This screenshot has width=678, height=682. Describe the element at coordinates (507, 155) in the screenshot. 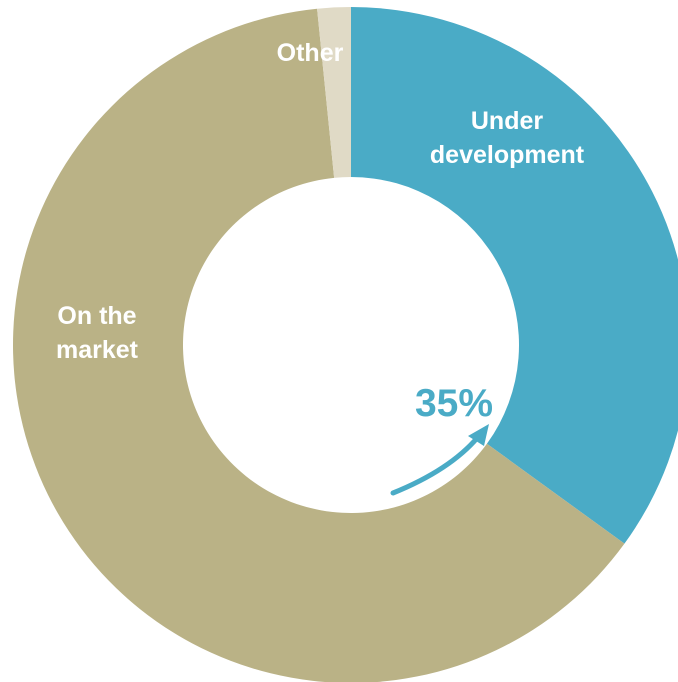

I see `slice-label-line: development` at that location.